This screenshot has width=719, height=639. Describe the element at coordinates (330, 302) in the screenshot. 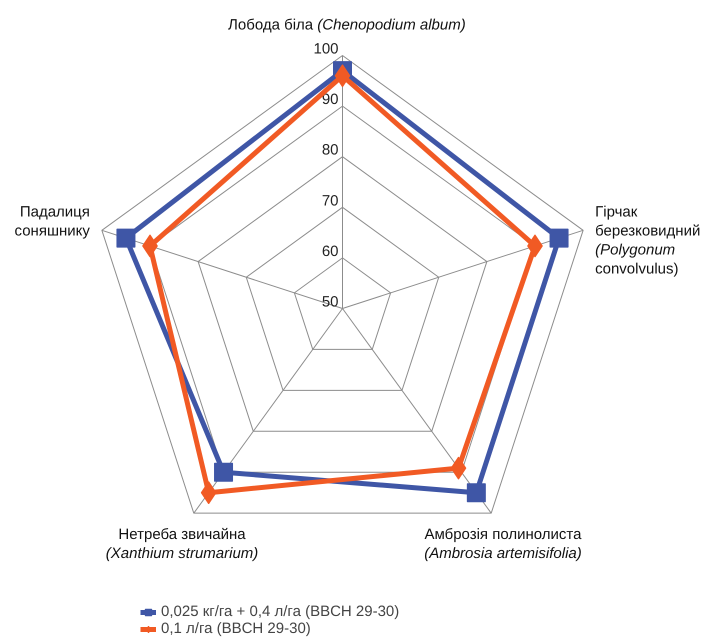

I see `y-tick-label: 50` at that location.